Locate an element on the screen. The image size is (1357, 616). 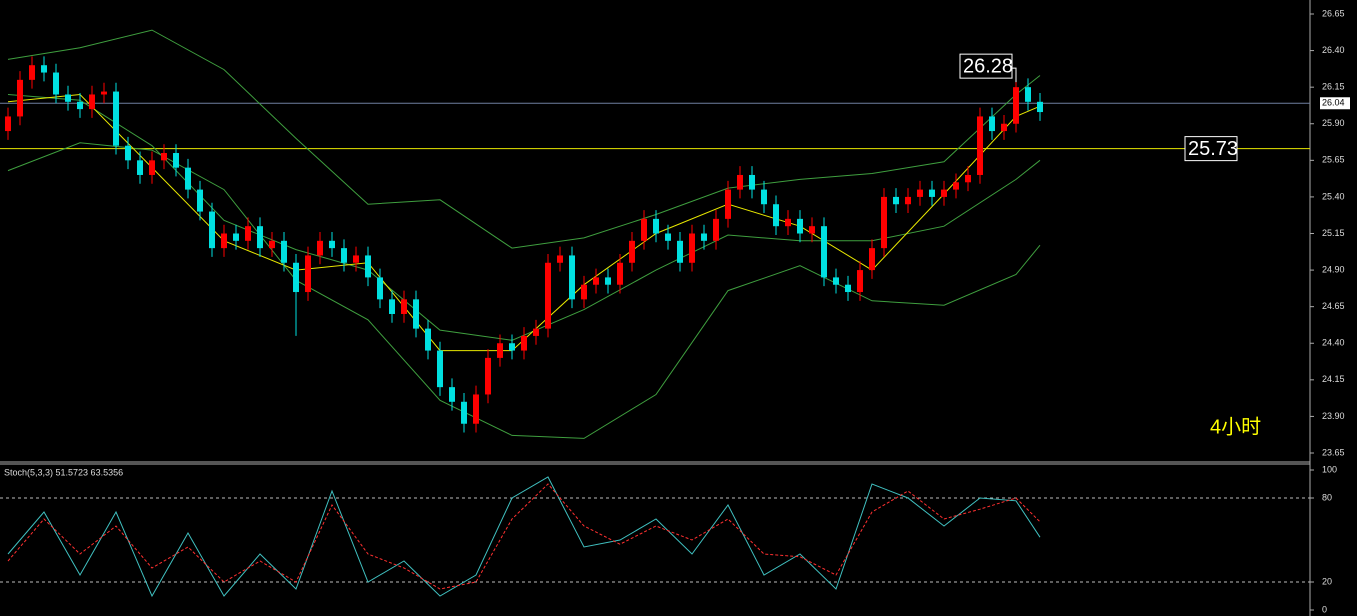
price-box-label: 26.04 is located at coordinates (1333, 103).